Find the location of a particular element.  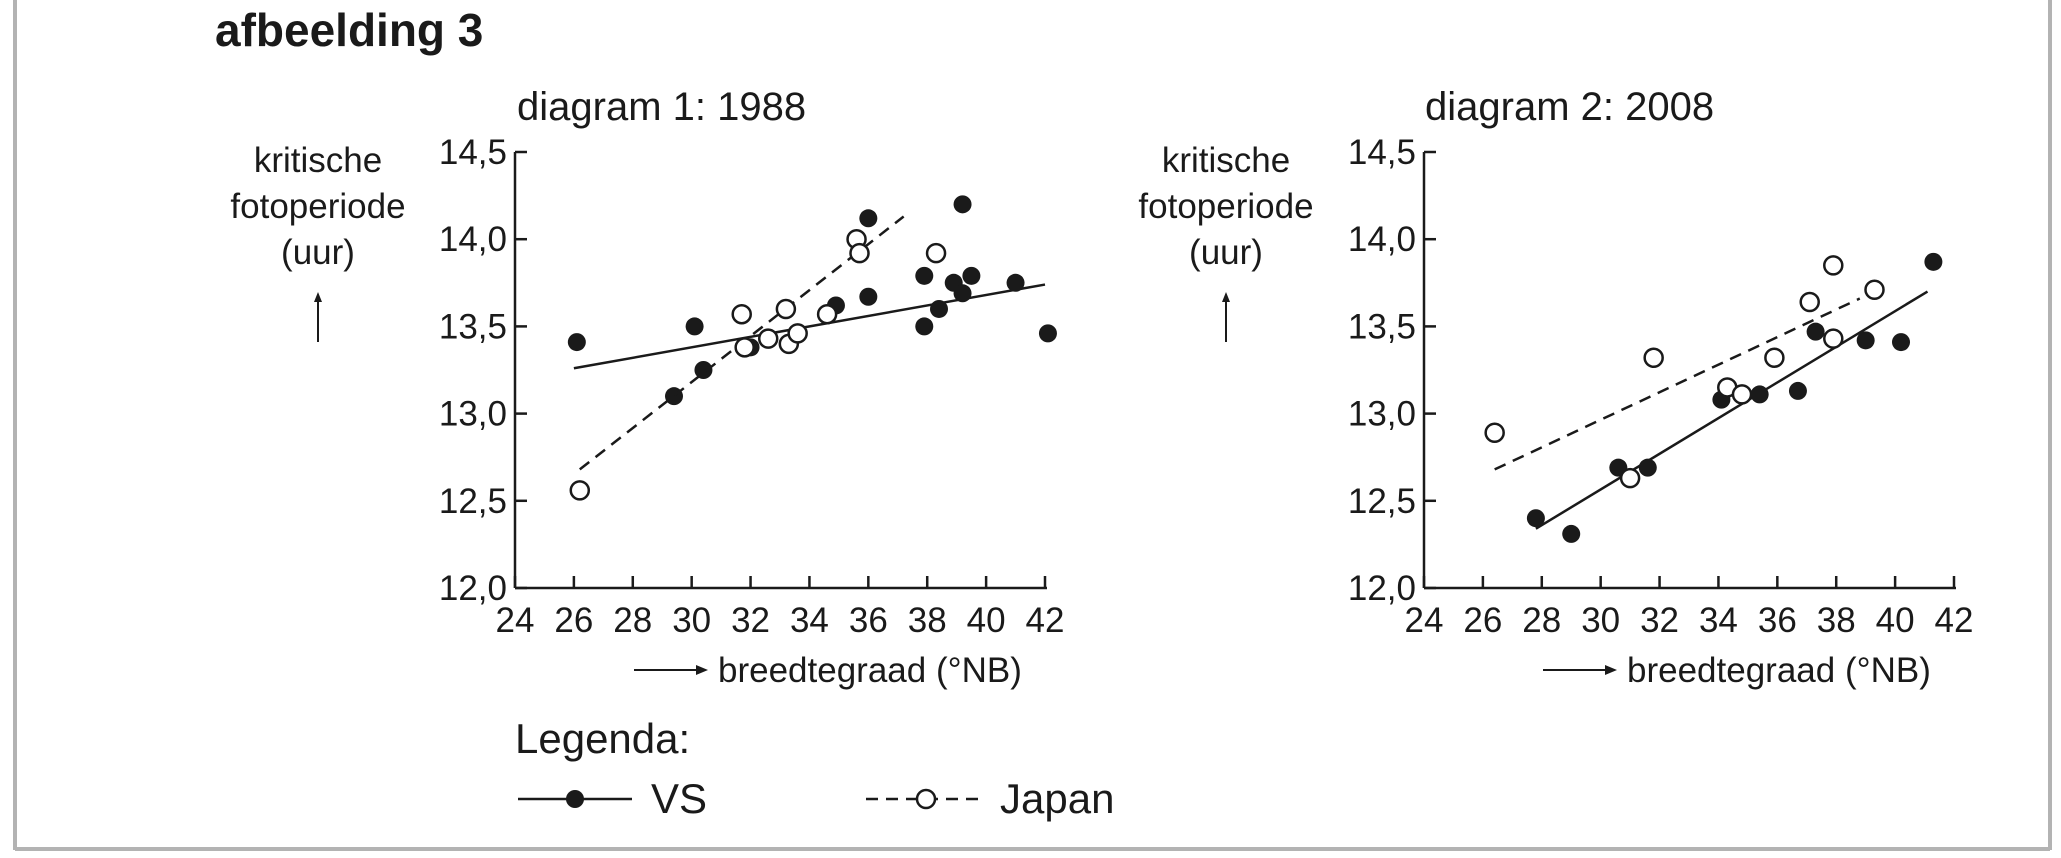

legend: Legenda: VS Japan is located at coordinates (814, 768).